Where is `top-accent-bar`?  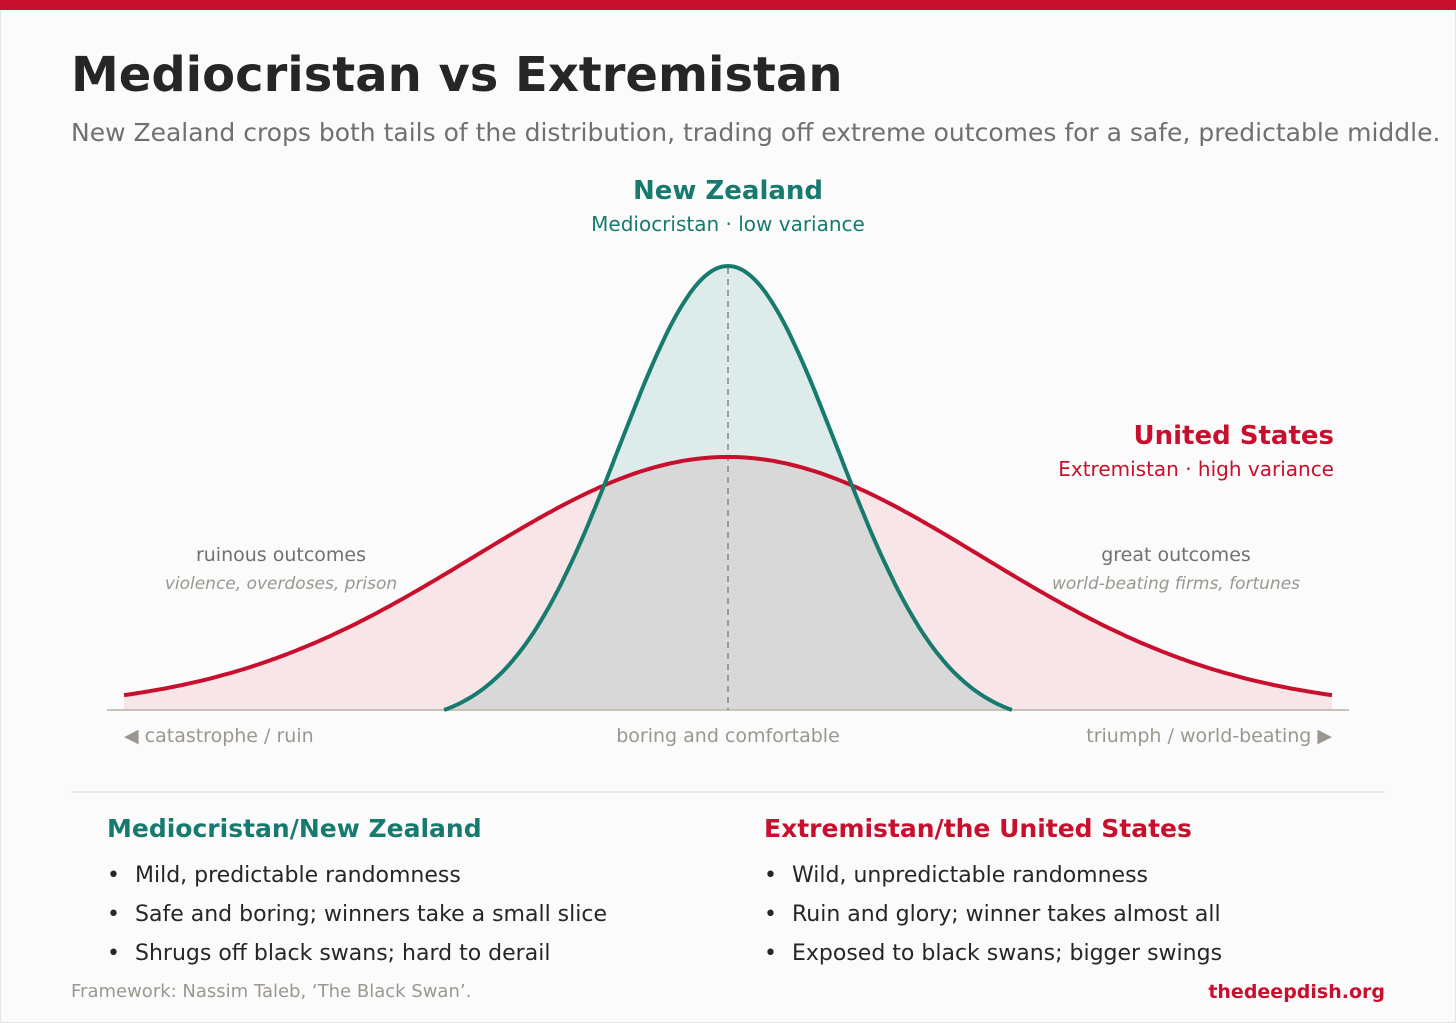
top-accent-bar is located at coordinates (728, 5).